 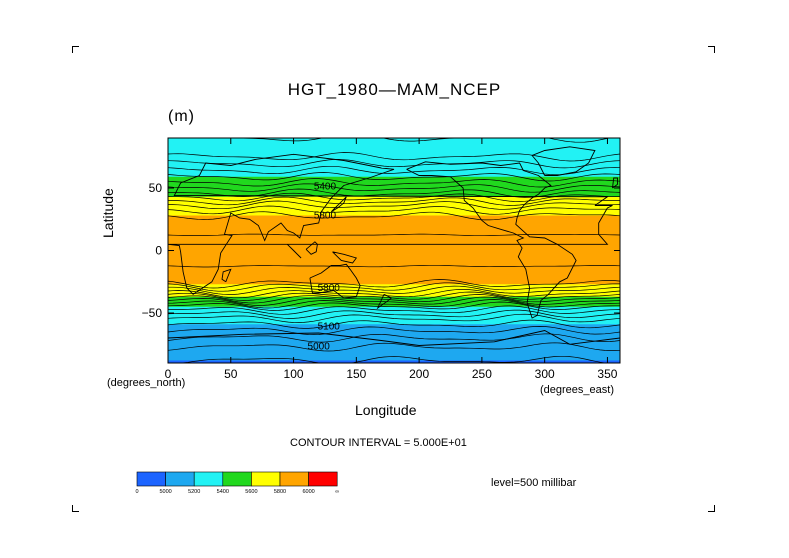 What do you see at coordinates (325, 187) in the screenshot?
I see `contour-label: 5400` at bounding box center [325, 187].